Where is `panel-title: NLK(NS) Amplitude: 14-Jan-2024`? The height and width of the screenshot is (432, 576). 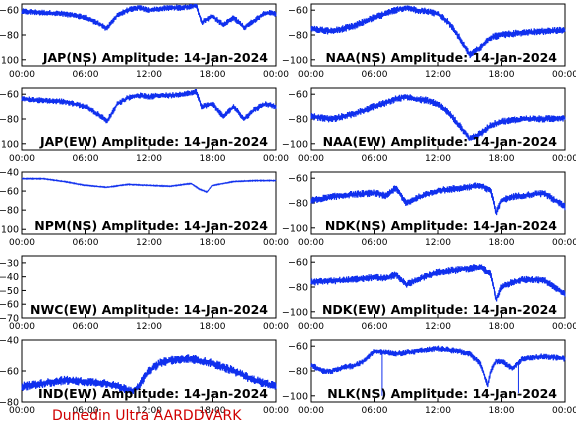
panel-title: NLK(NS) Amplitude: 14-Jan-2024 is located at coordinates (442, 393).